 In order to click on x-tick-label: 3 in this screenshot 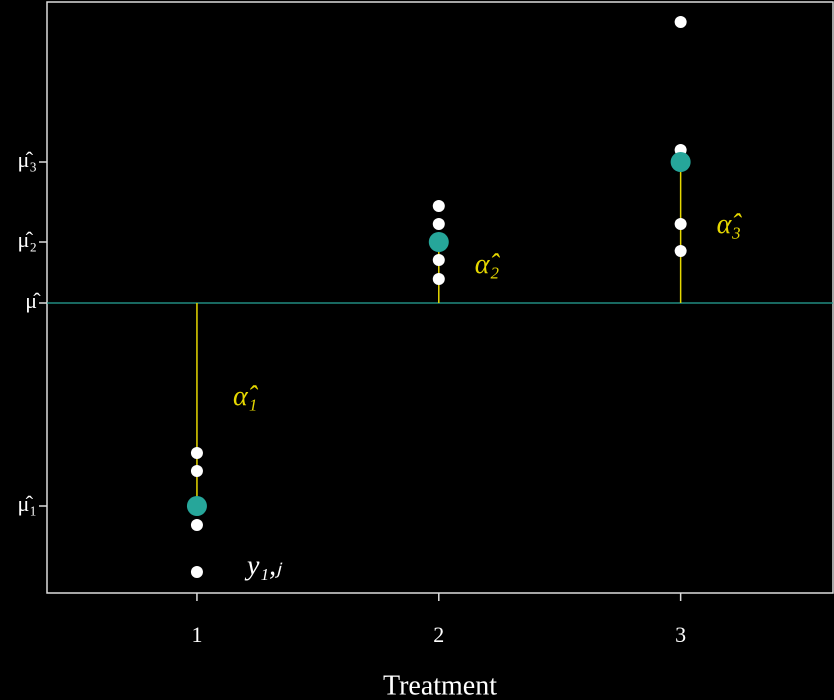, I will do `click(680, 634)`.